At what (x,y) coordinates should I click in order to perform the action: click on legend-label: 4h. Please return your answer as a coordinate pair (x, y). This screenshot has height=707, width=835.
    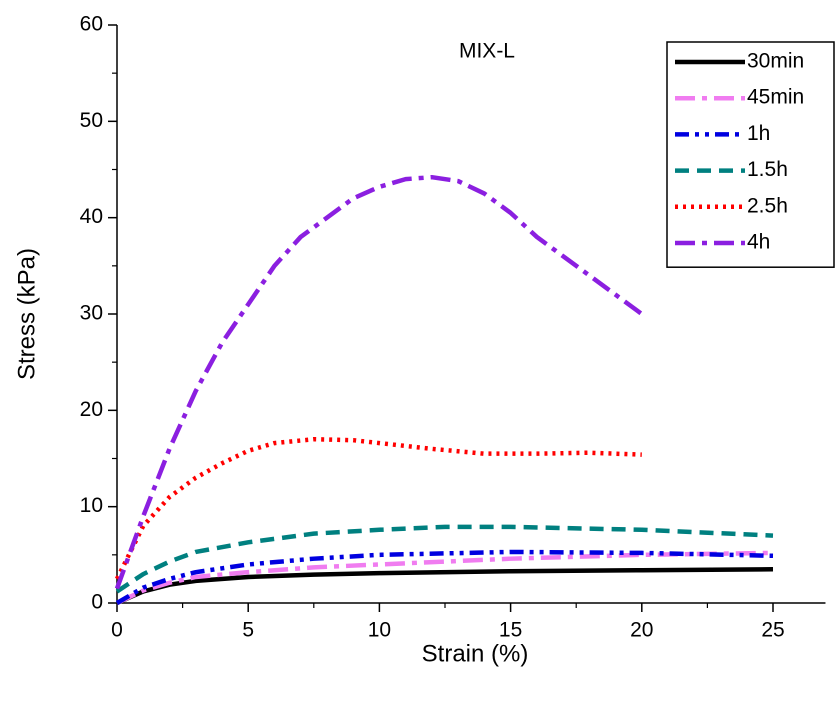
    Looking at the image, I should click on (758, 242).